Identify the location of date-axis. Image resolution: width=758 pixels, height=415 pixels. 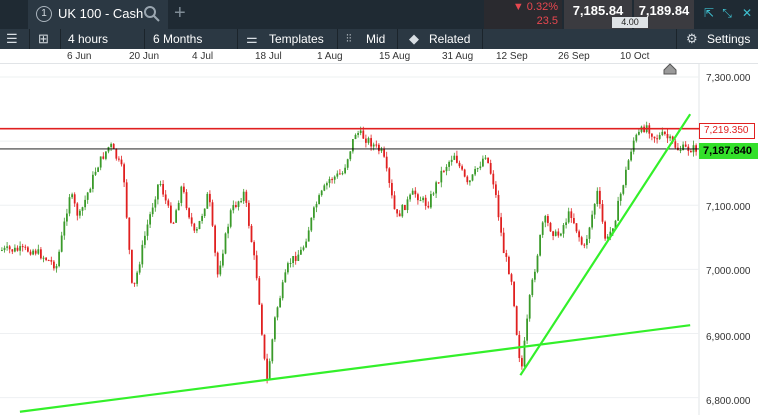
(379, 56).